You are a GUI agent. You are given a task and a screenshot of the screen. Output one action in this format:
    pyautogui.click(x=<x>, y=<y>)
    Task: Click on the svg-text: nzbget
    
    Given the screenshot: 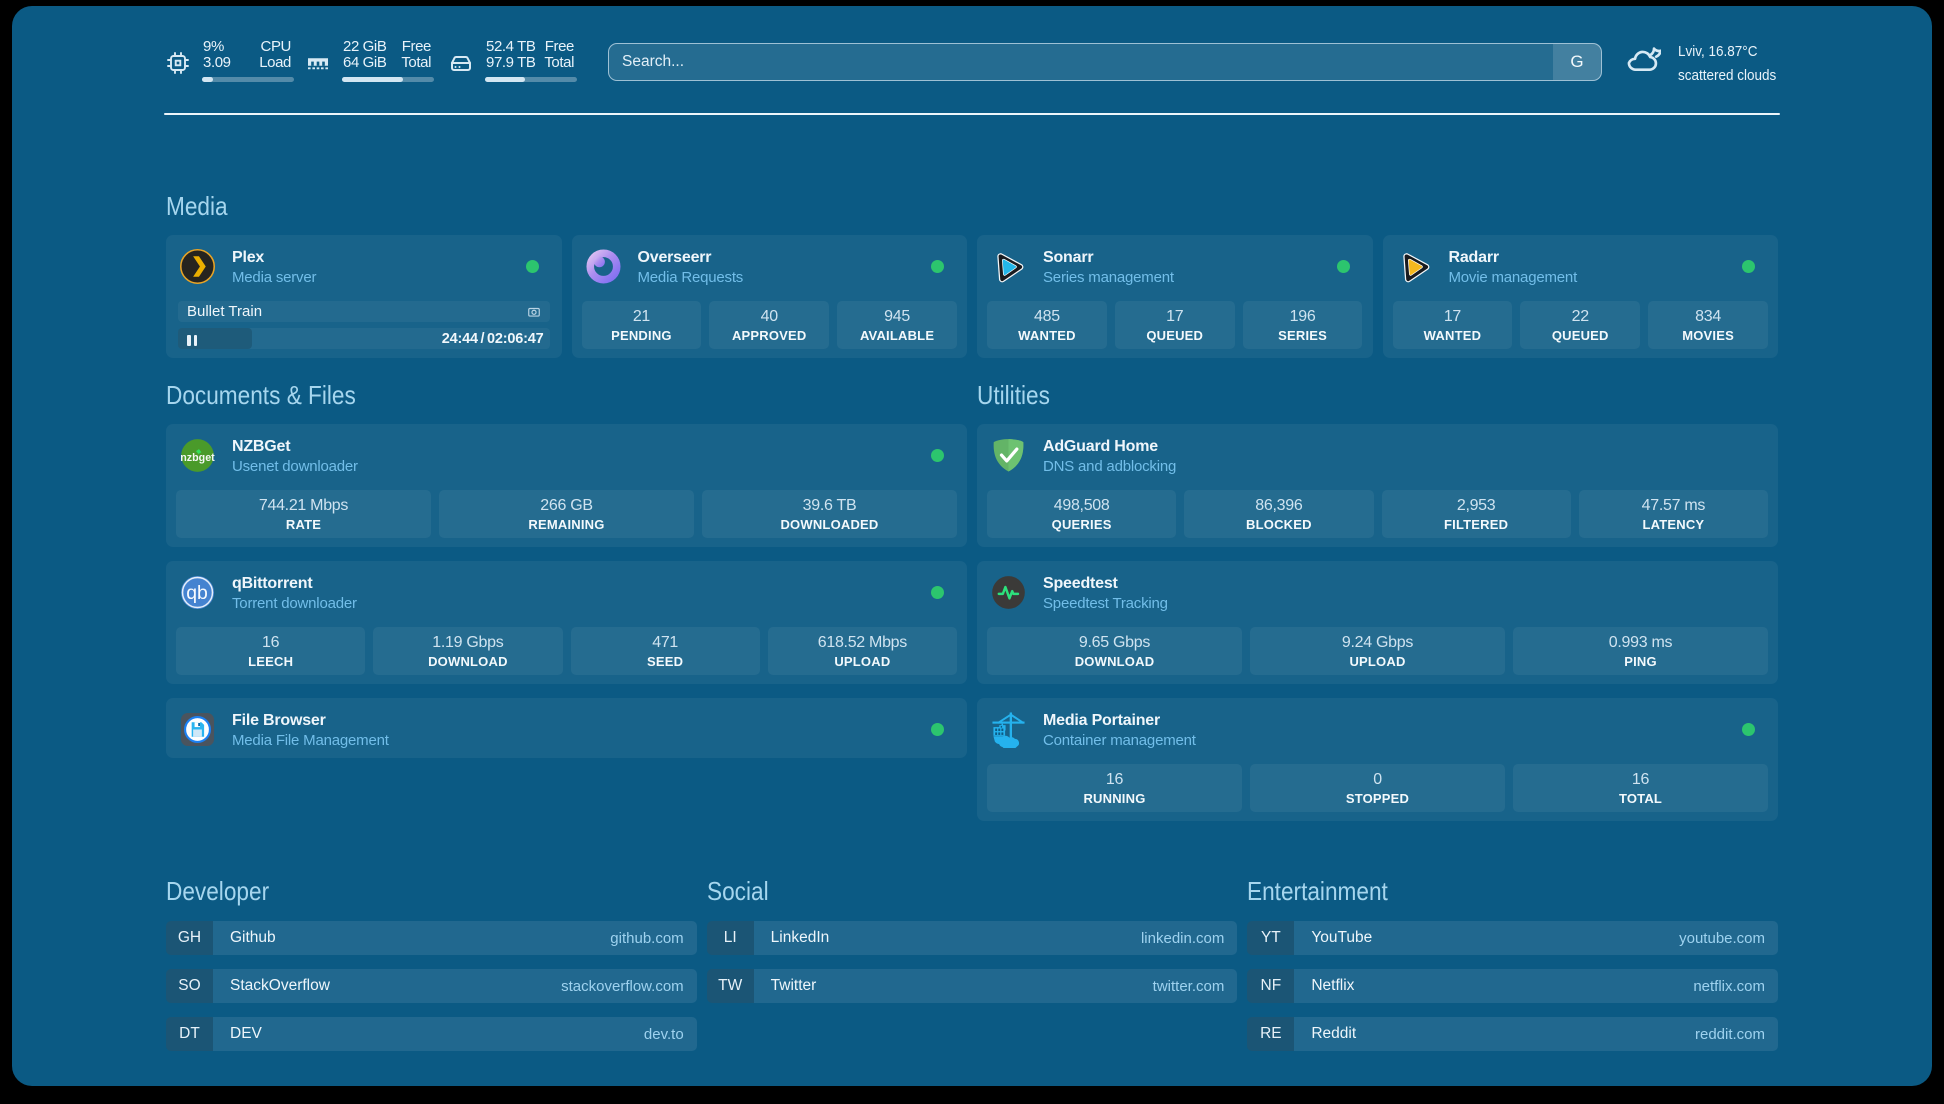 What is the action you would take?
    pyautogui.click(x=197, y=458)
    